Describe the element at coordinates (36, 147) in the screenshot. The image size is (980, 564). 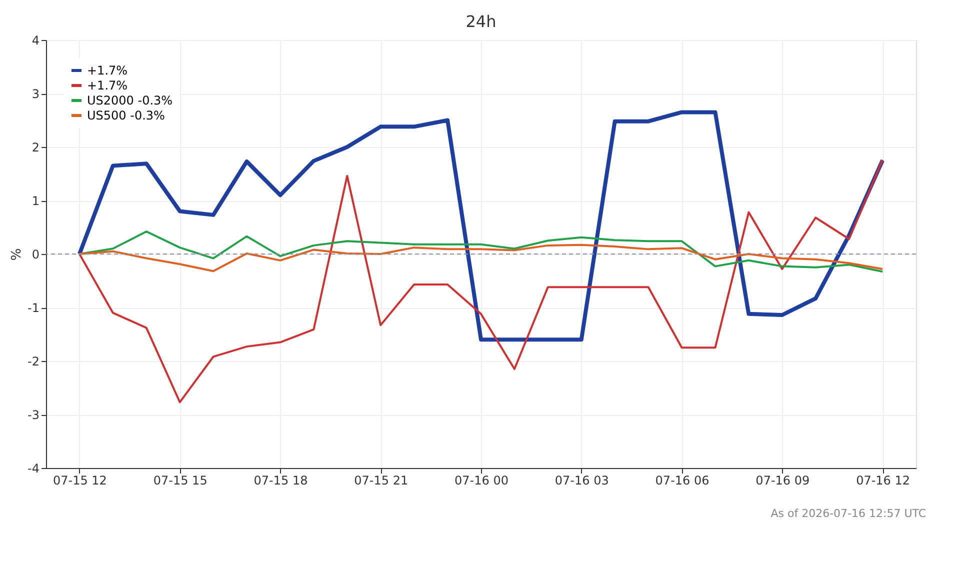
I see `y-tick-label: 2` at that location.